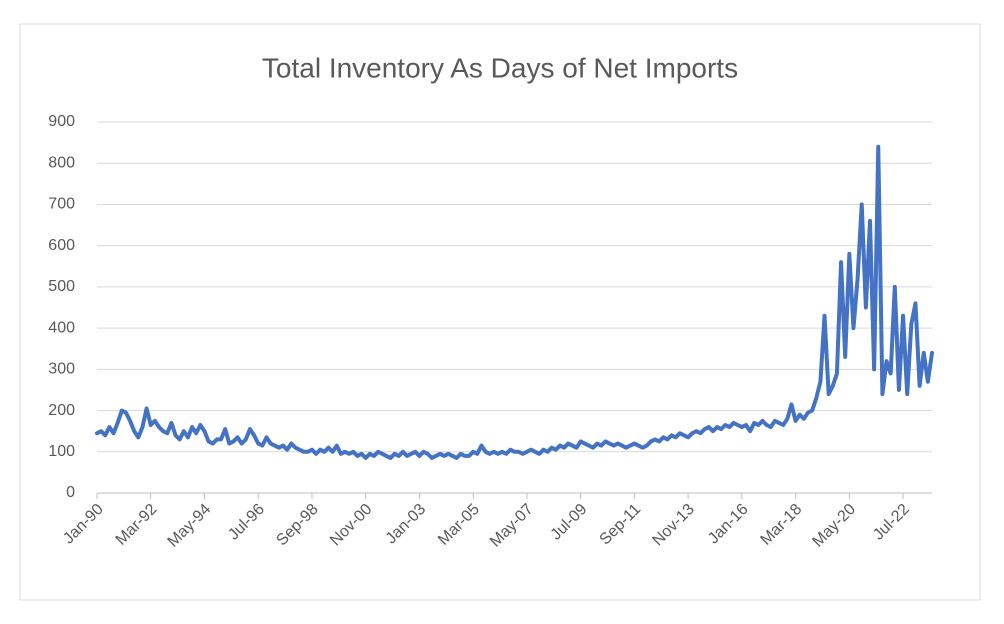 This screenshot has width=1004, height=624. I want to click on y-tick-label: 300, so click(61, 369).